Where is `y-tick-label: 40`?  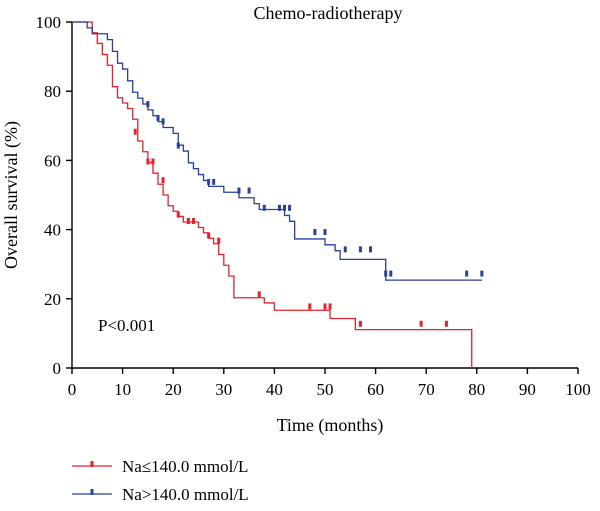
y-tick-label: 40 is located at coordinates (52, 230).